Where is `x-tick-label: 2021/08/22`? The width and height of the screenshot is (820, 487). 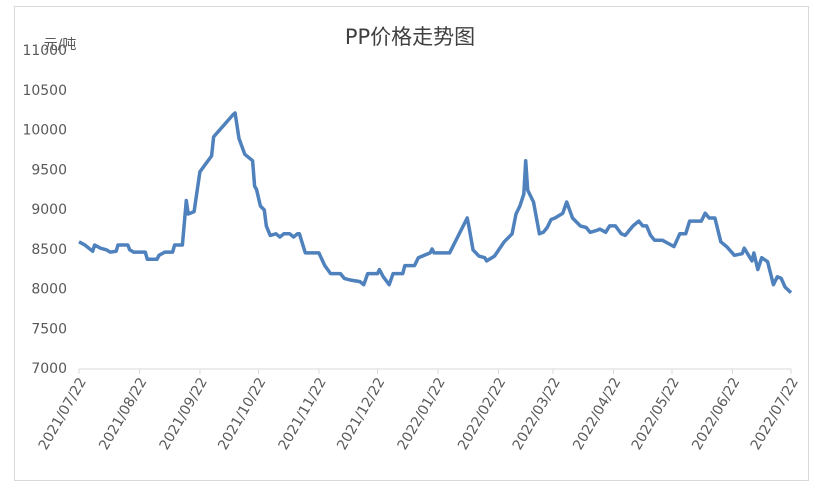
x-tick-label: 2021/08/22 is located at coordinates (123, 414).